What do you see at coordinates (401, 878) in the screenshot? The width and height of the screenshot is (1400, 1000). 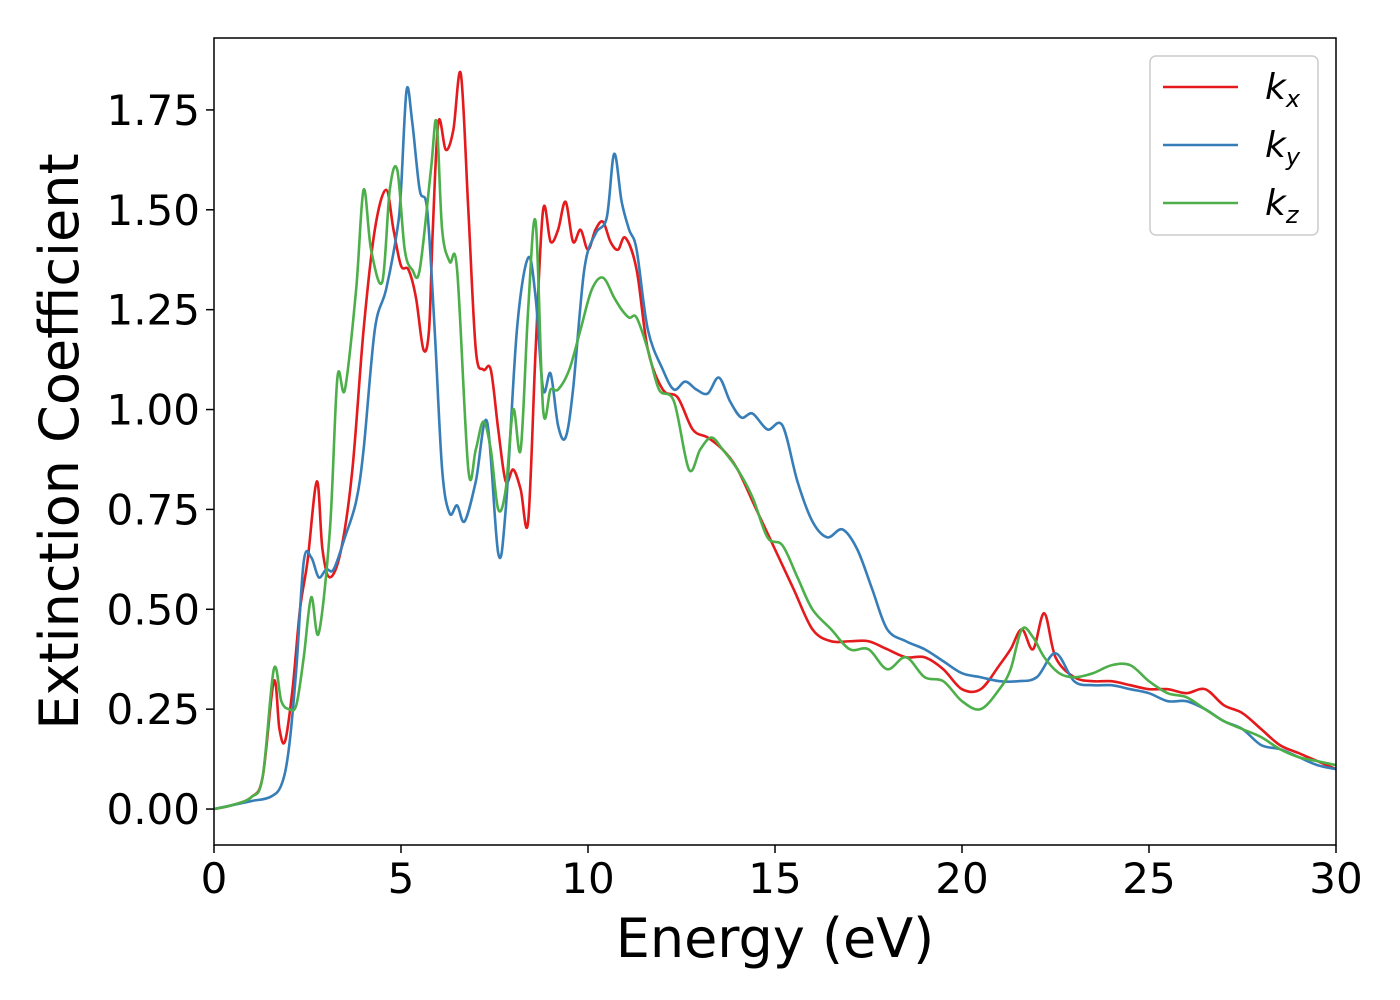 I see `x-tick-label: 5` at bounding box center [401, 878].